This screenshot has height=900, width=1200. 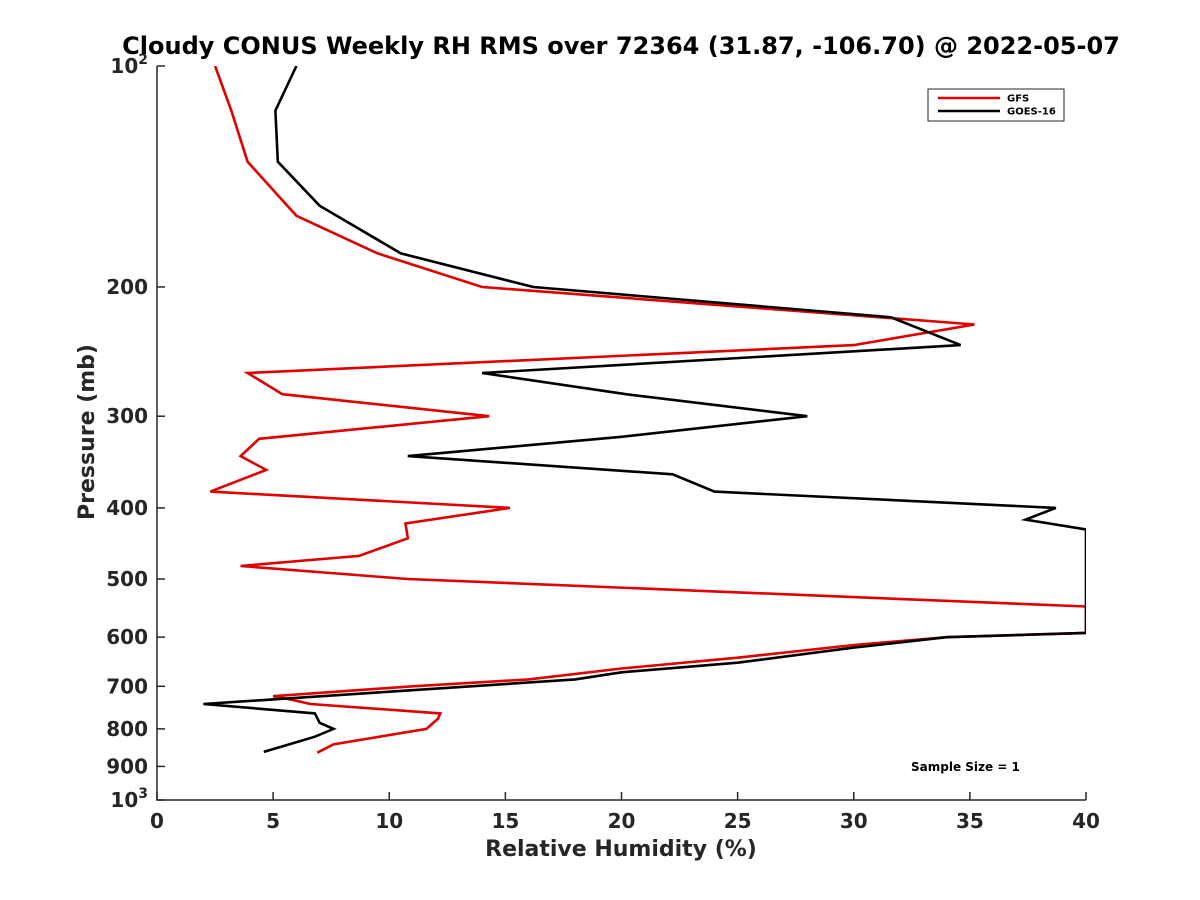 I want to click on y-tick-label: 200, so click(x=127, y=287).